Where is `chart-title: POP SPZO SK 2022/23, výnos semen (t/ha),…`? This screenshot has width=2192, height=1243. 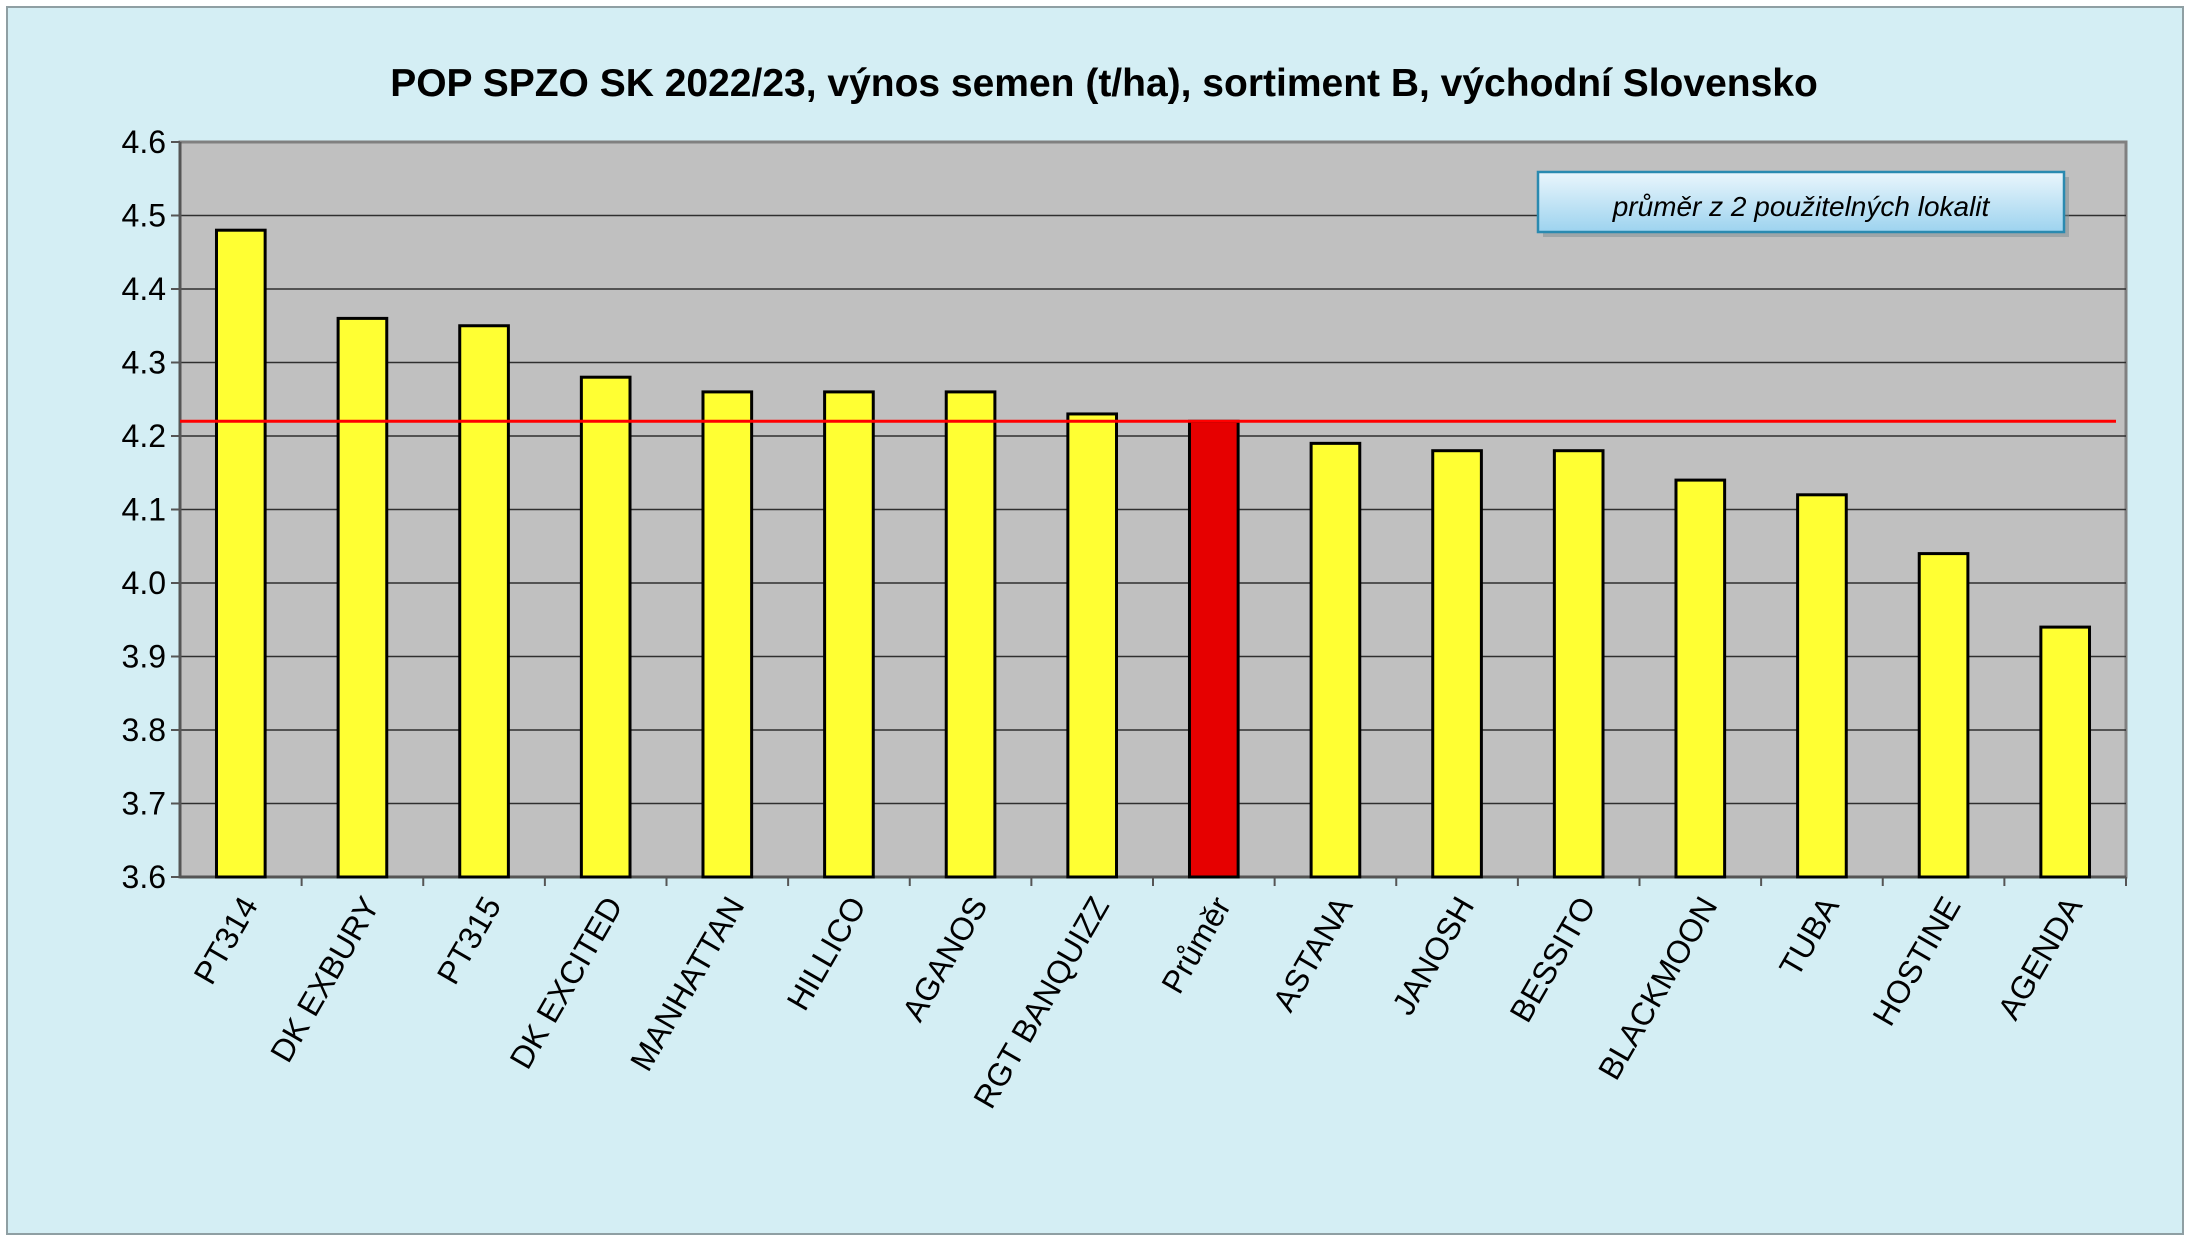
chart-title: POP SPZO SK 2022/23, výnos semen (t/ha),… is located at coordinates (1104, 83).